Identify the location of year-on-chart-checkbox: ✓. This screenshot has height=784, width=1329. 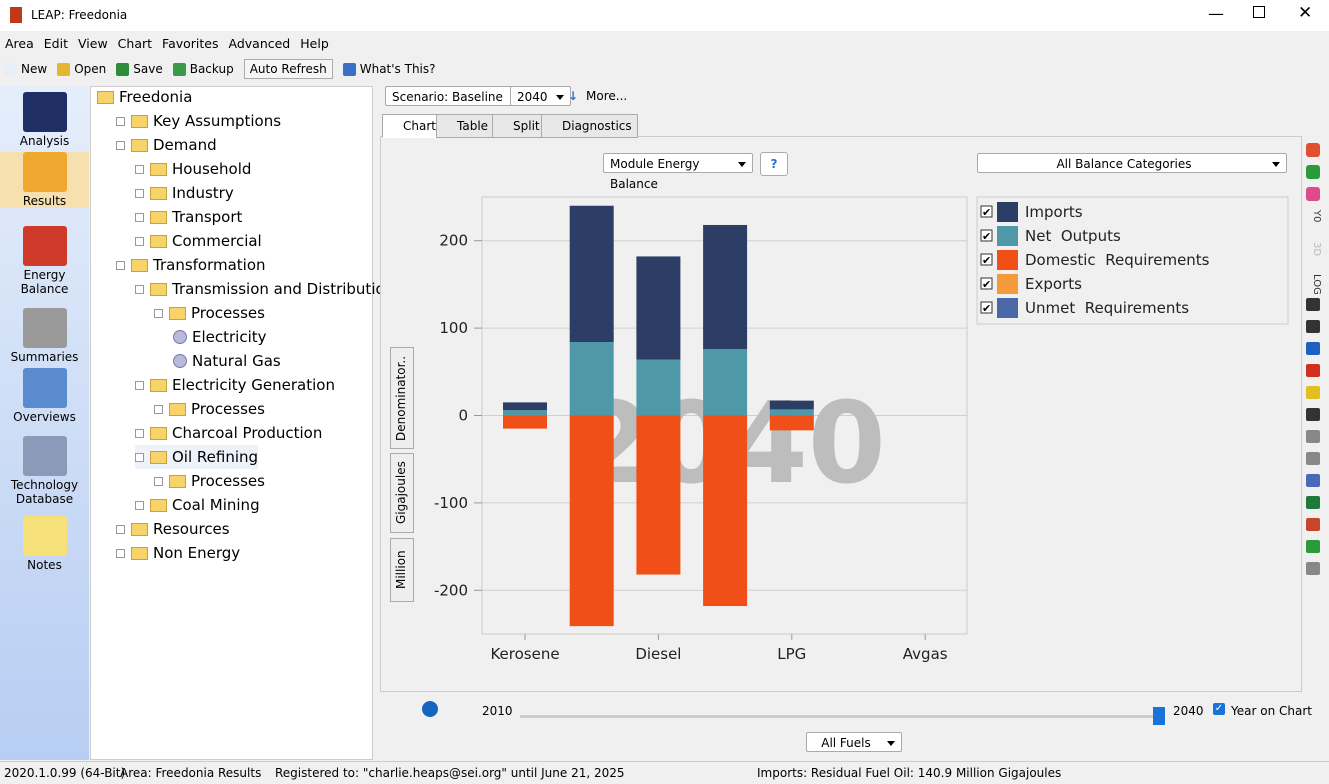
(1219, 709).